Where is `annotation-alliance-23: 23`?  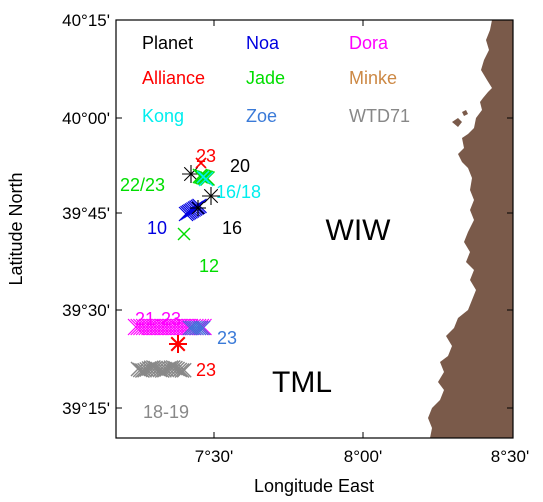
annotation-alliance-23: 23 is located at coordinates (206, 156).